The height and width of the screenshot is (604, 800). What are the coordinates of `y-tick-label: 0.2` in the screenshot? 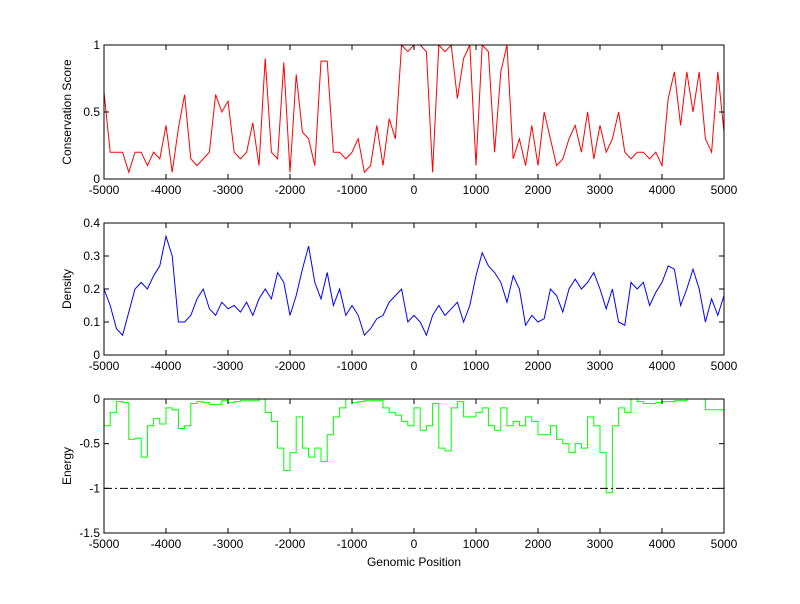 It's located at (91, 289).